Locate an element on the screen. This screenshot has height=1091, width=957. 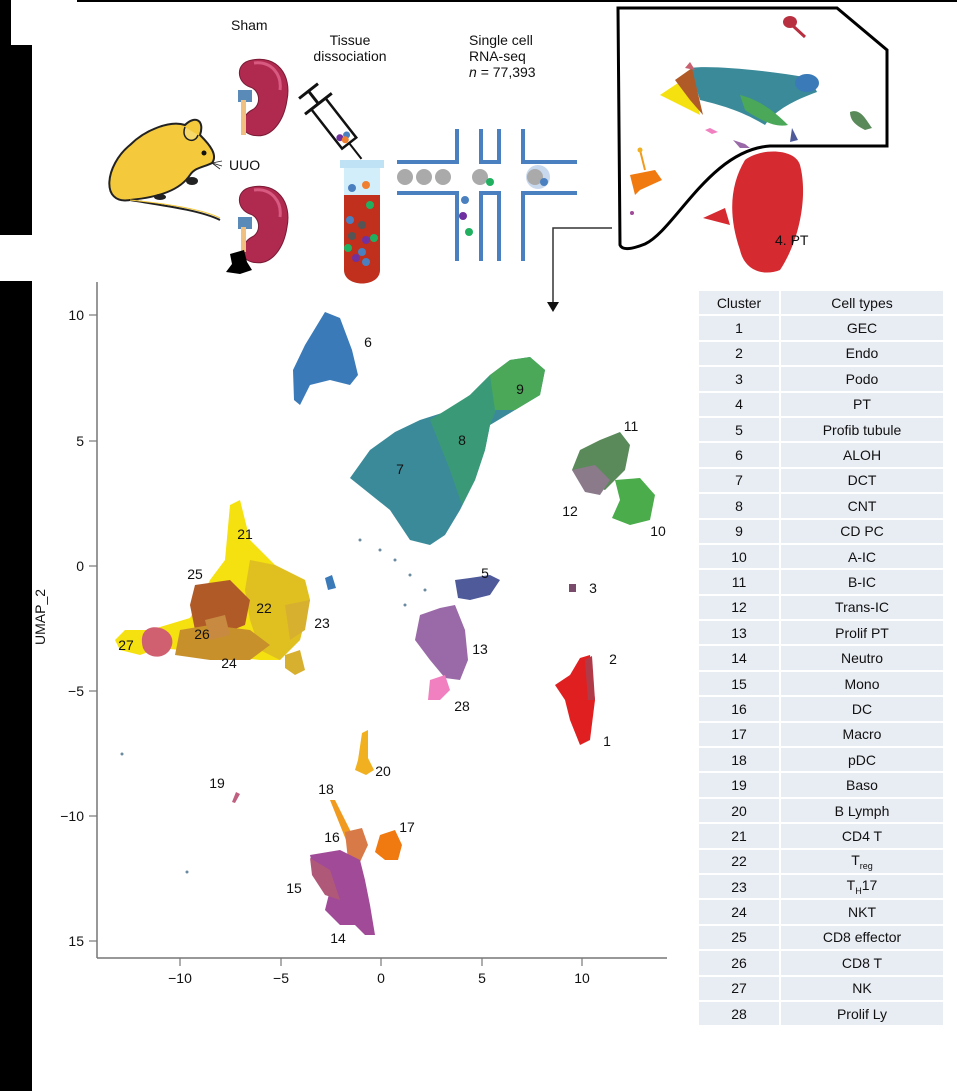
table-row: 21 CD4 T is located at coordinates (821, 836).